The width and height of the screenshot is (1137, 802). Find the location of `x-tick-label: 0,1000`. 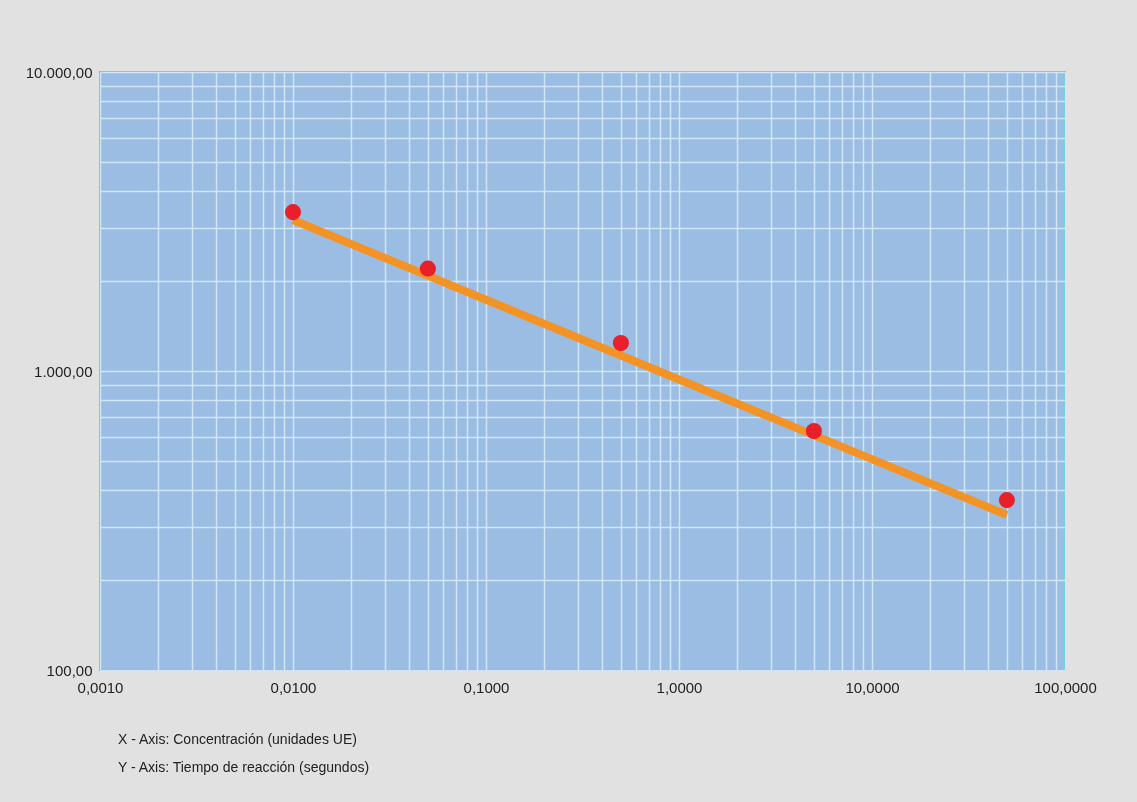

x-tick-label: 0,1000 is located at coordinates (486, 687).